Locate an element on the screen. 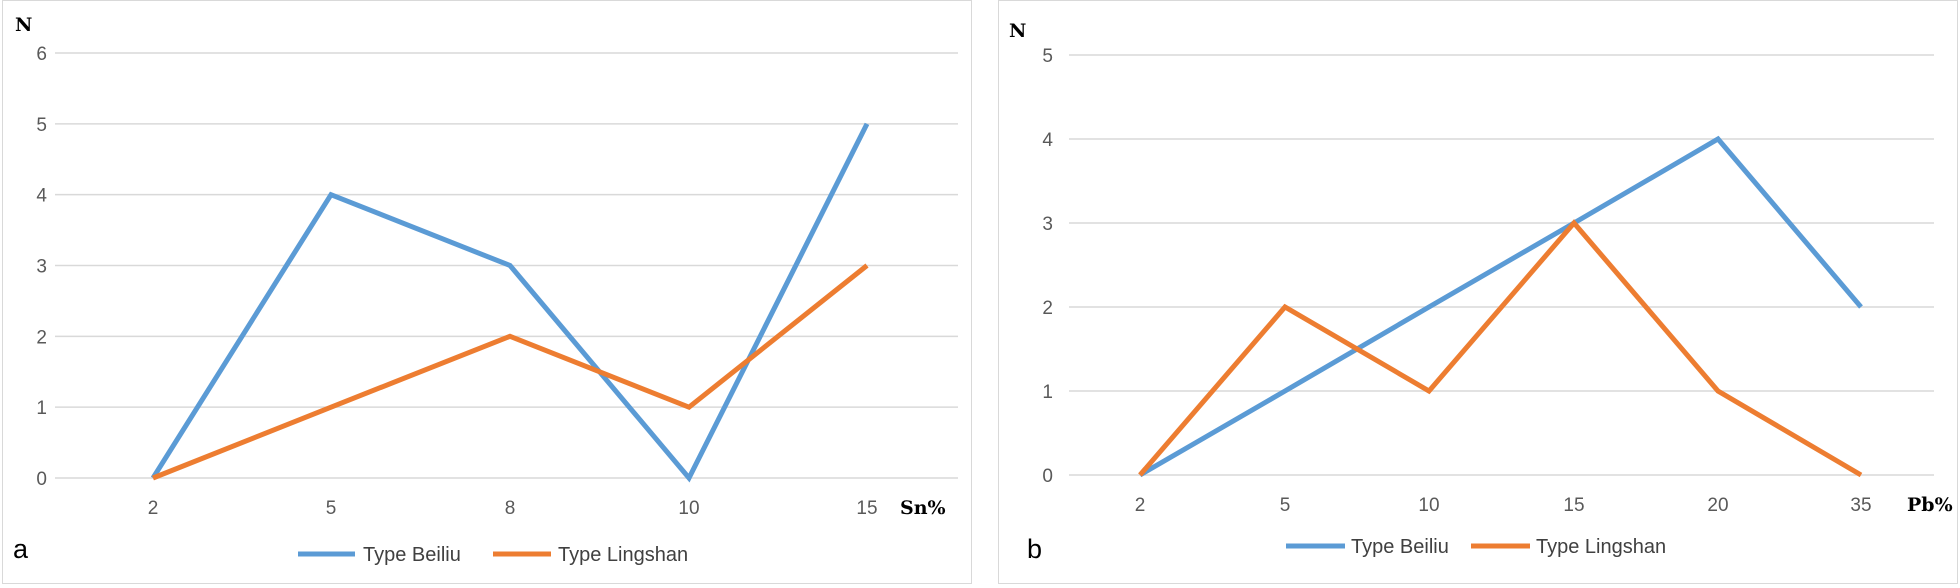  x-axis-title: Sn% is located at coordinates (923, 508).